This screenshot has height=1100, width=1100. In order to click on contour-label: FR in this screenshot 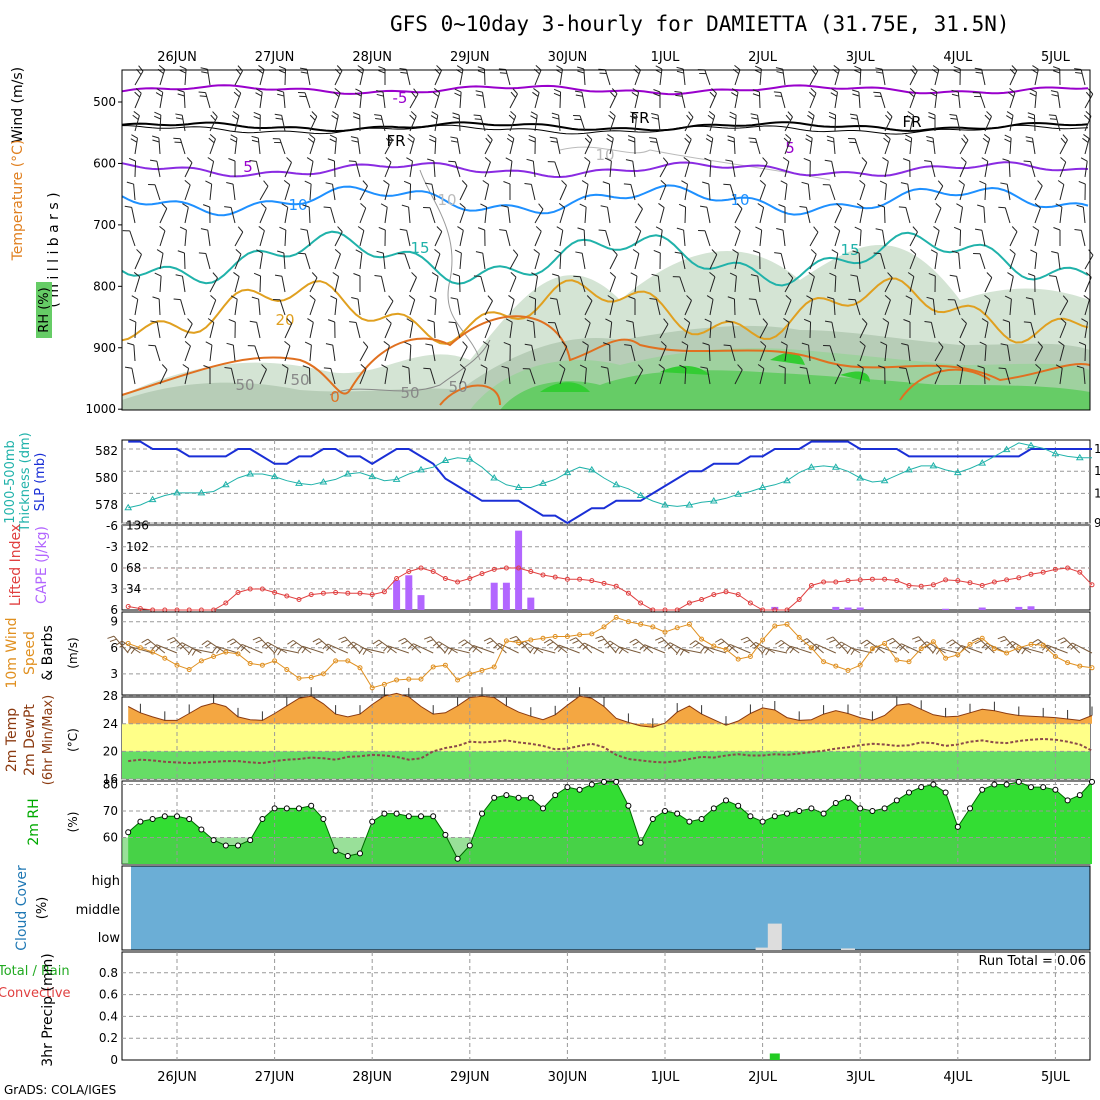, I will do `click(395, 141)`.